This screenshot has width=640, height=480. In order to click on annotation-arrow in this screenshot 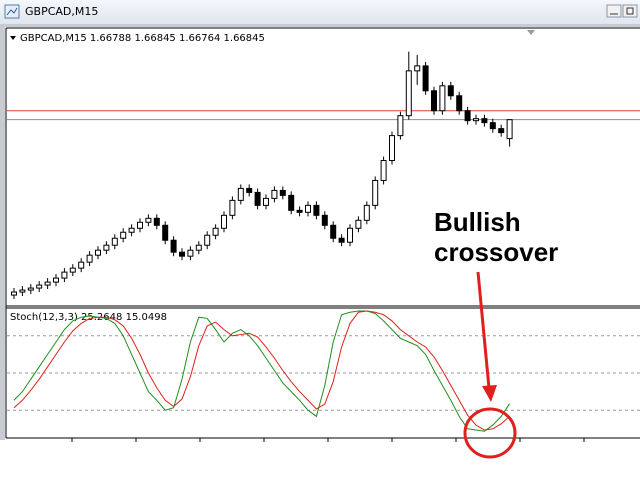, I will do `click(483, 330)`.